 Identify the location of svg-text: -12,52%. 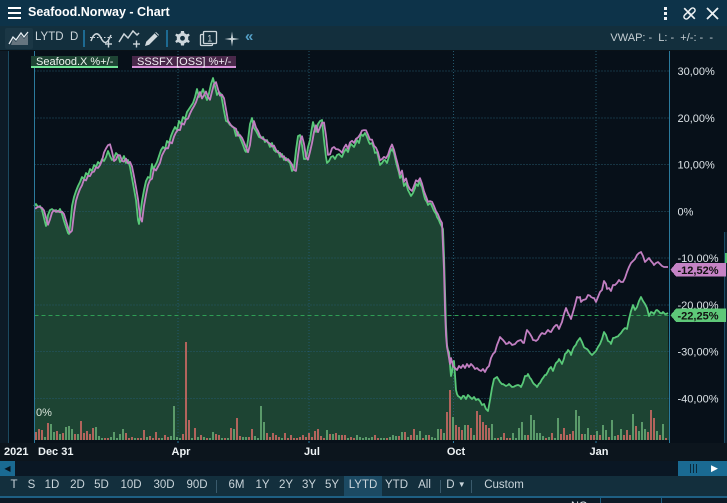
(698, 271).